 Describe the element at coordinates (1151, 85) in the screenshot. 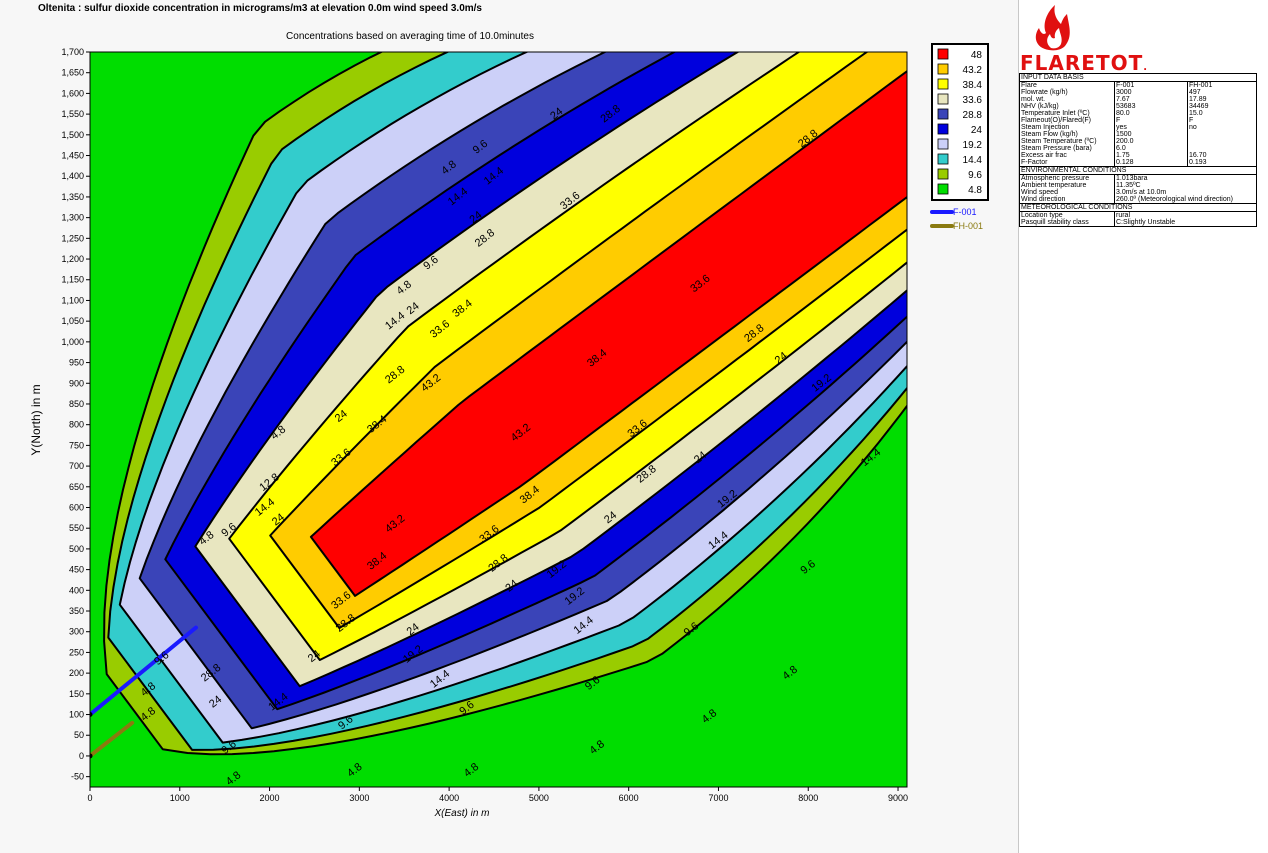

I see `table-cell: F-001` at that location.